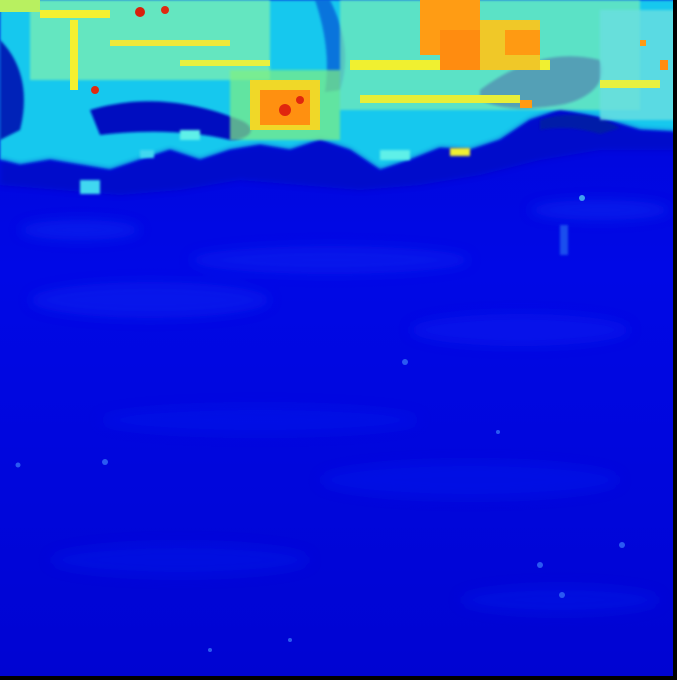 The width and height of the screenshot is (677, 680). What do you see at coordinates (324, 192) in the screenshot?
I see `coastal-bright-spots` at bounding box center [324, 192].